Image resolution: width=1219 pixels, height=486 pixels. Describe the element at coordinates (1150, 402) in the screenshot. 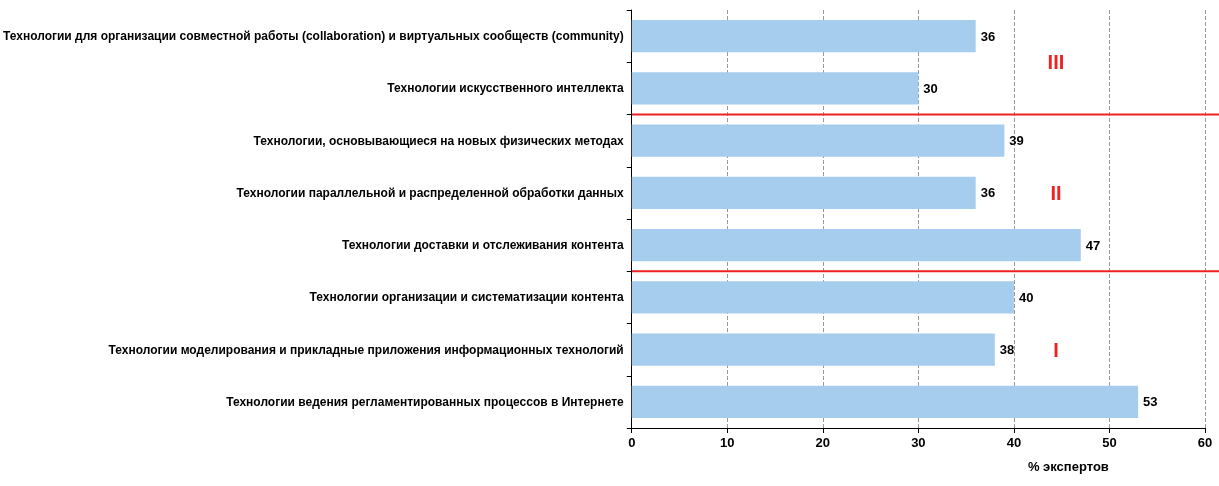

I see `data-label: 53` at that location.